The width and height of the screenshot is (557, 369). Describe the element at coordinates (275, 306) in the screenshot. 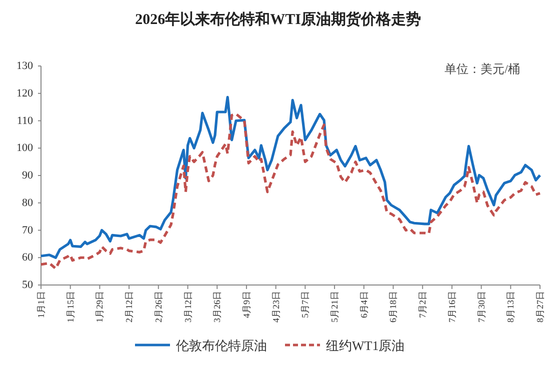

I see `x-tick-label: 4月23日` at that location.